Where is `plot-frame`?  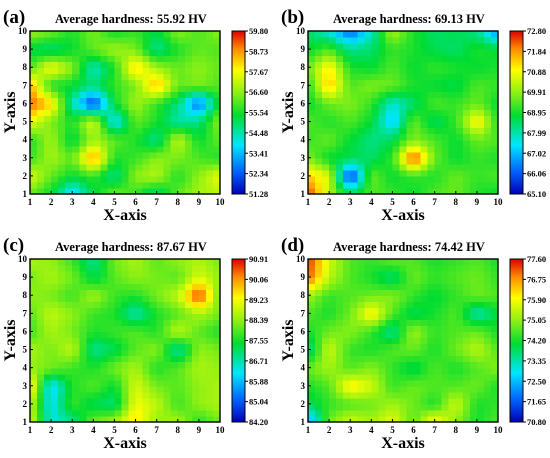
plot-frame is located at coordinates (125, 340).